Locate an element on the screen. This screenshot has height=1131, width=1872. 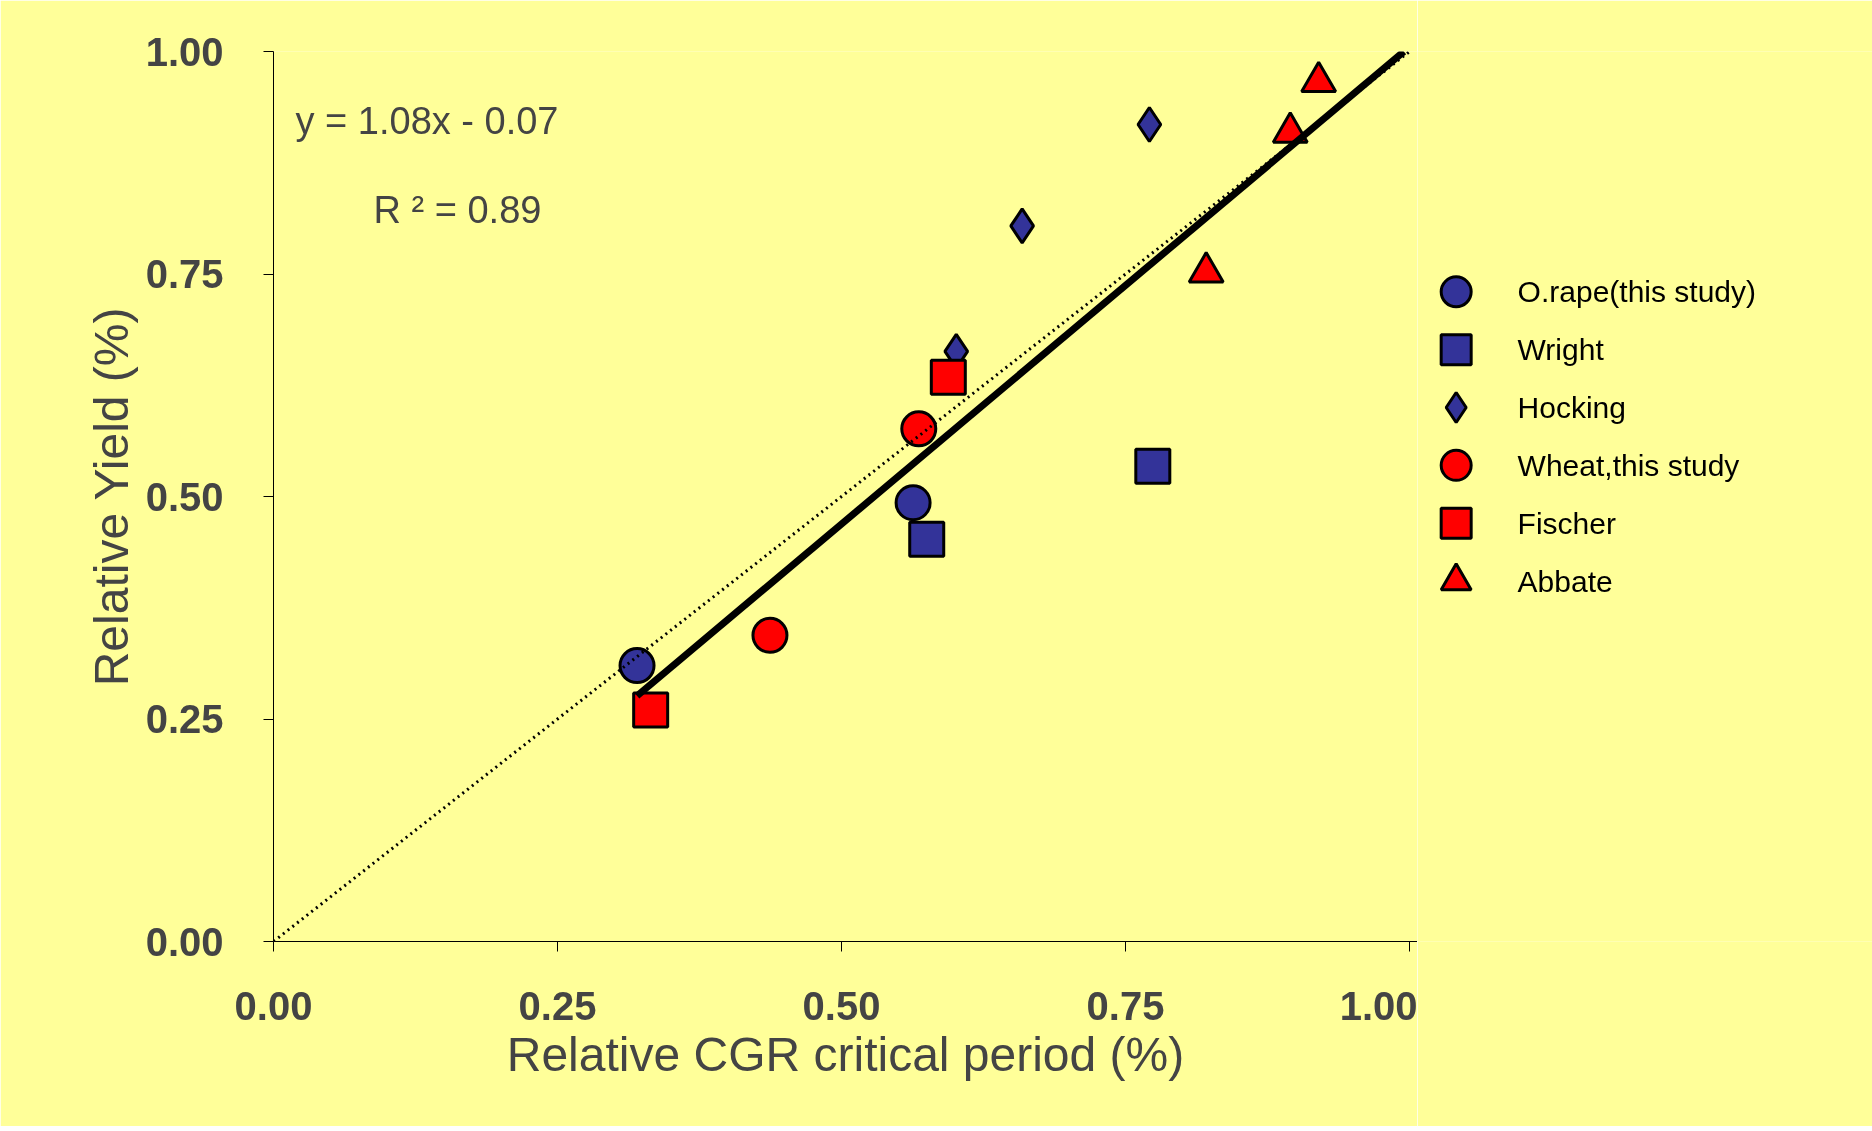
legend-label: Hocking is located at coordinates (1571, 407).